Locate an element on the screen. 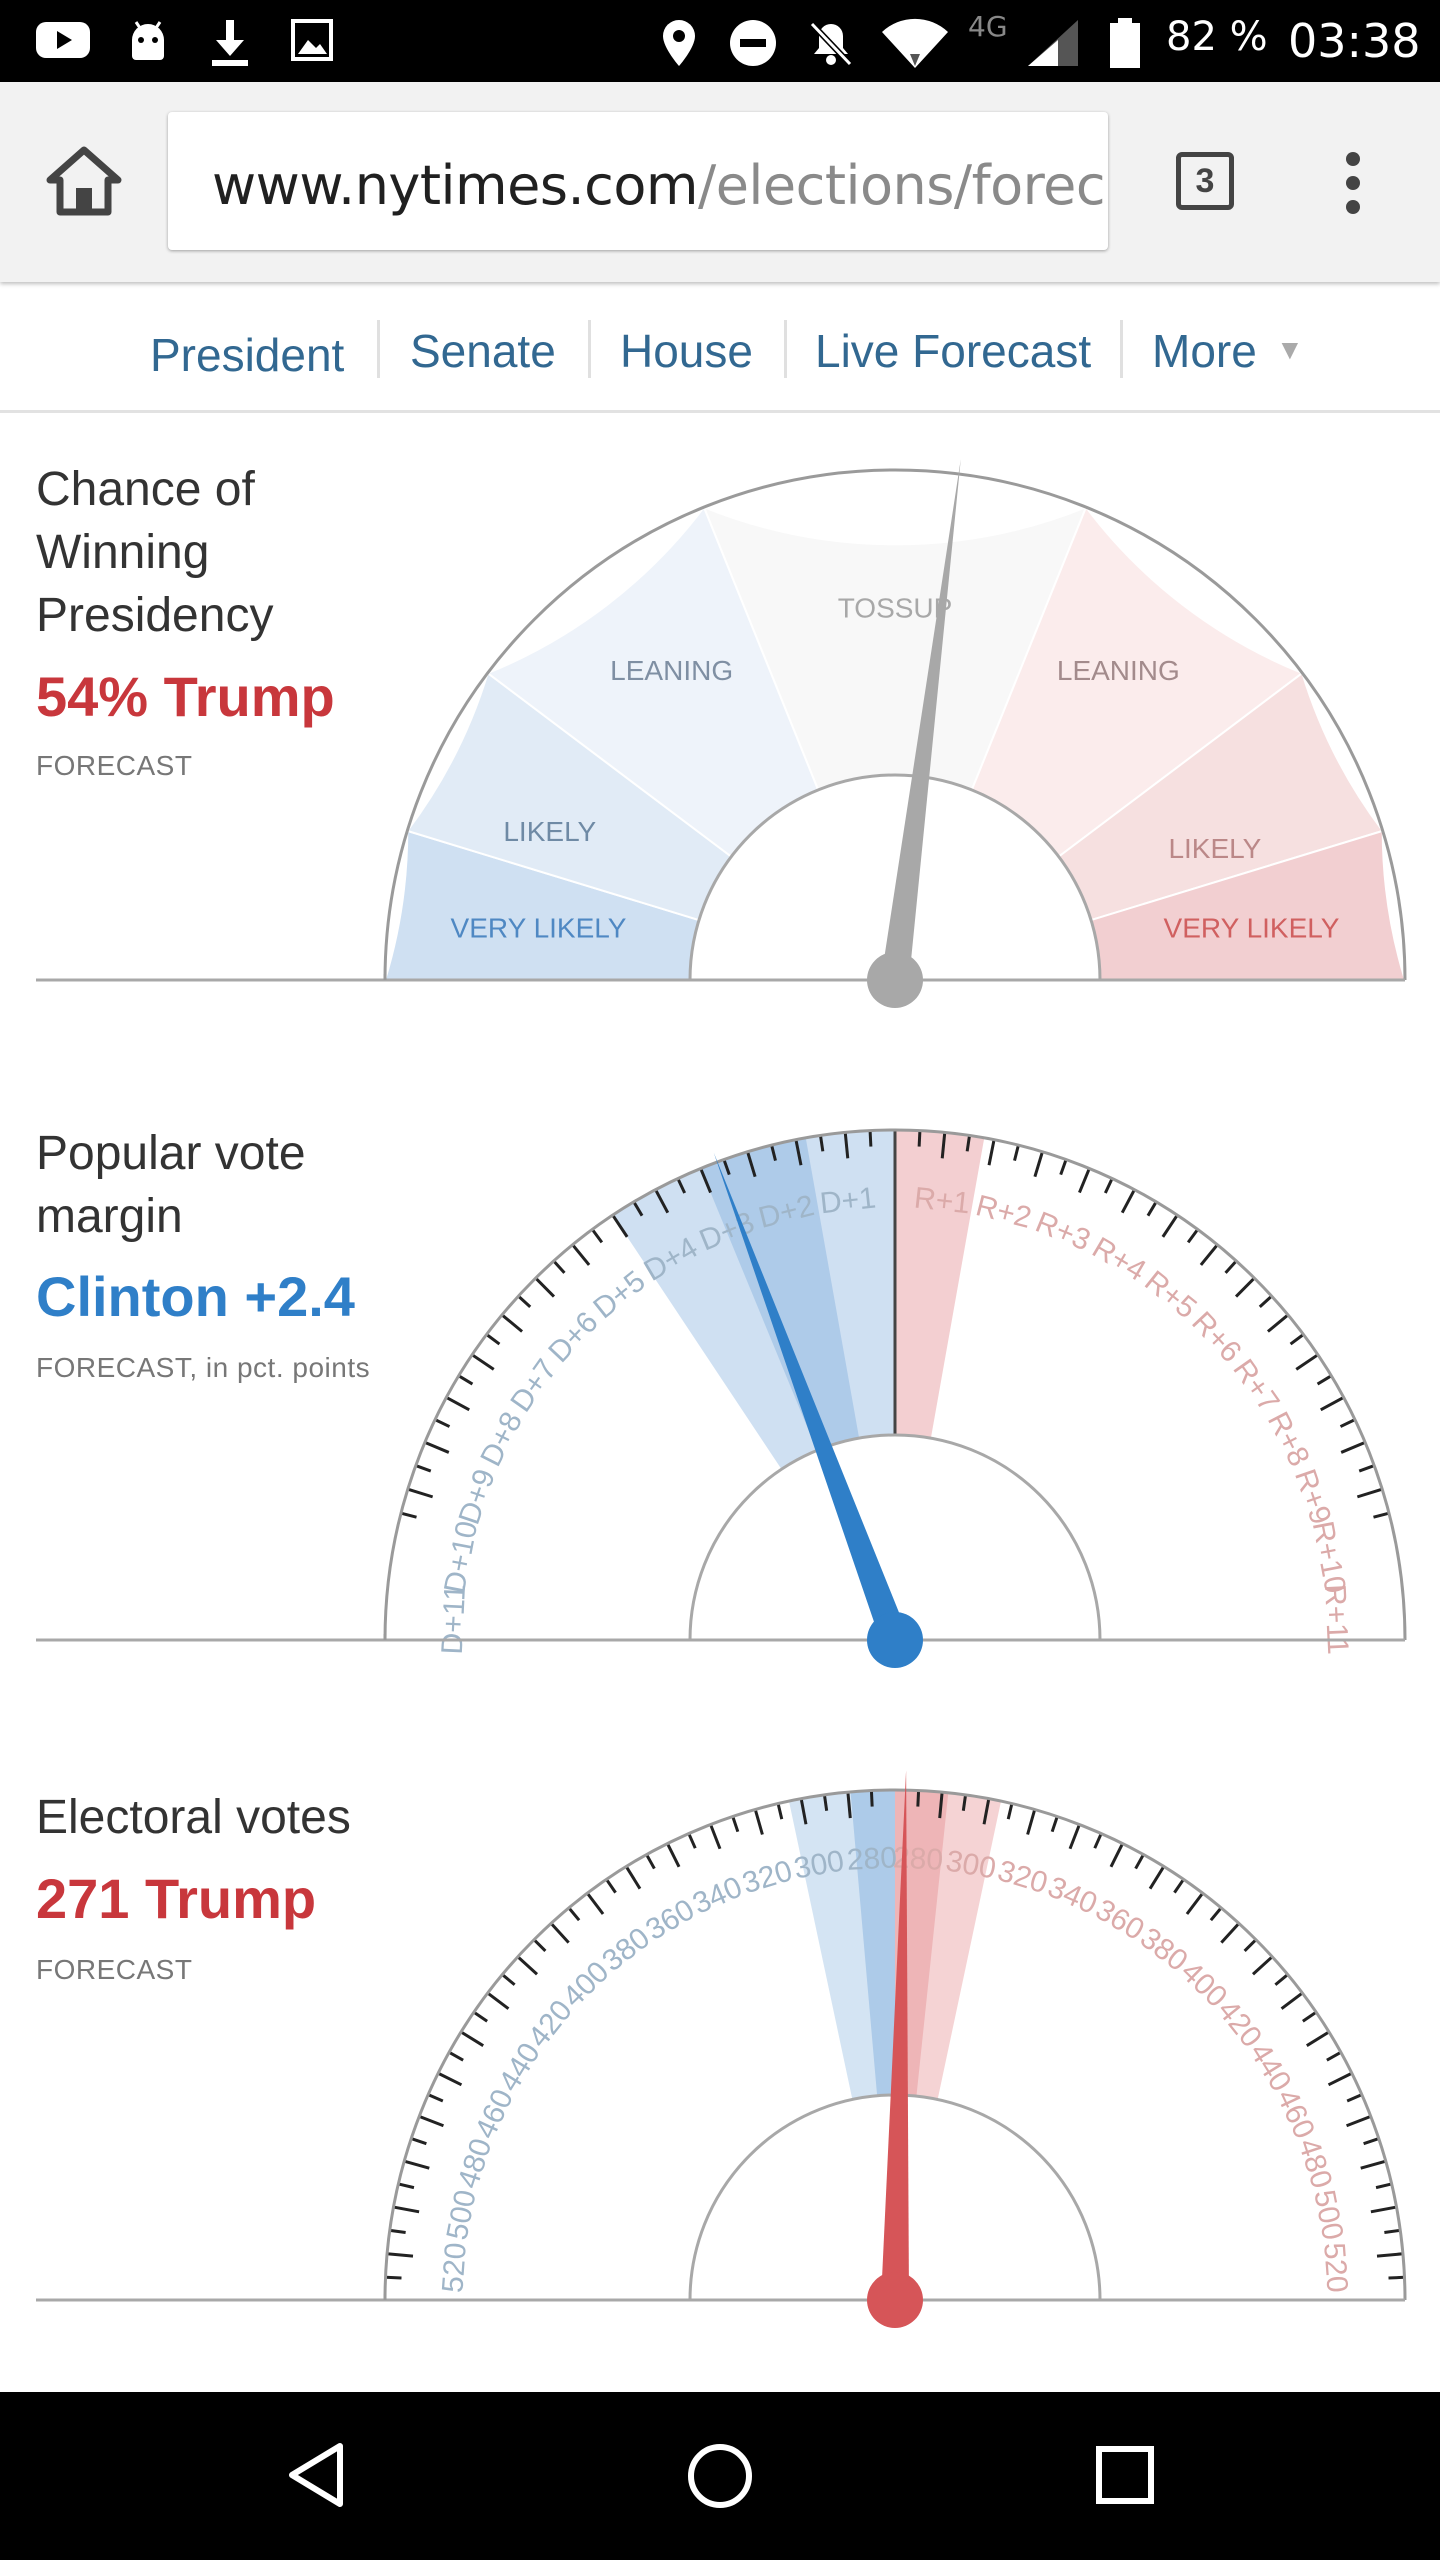  home-circle-icon is located at coordinates (720, 2476).